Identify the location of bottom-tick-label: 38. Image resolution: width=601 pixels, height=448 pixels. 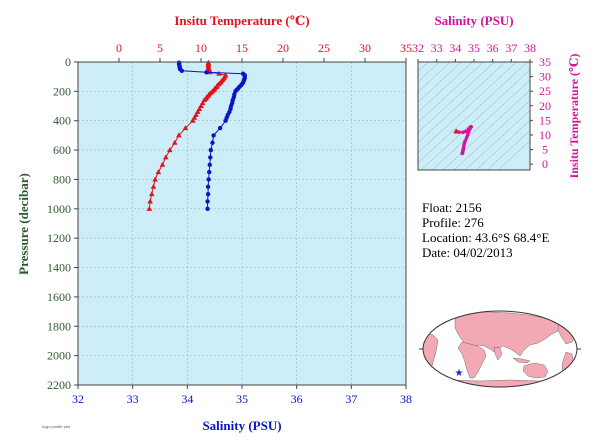
(406, 399).